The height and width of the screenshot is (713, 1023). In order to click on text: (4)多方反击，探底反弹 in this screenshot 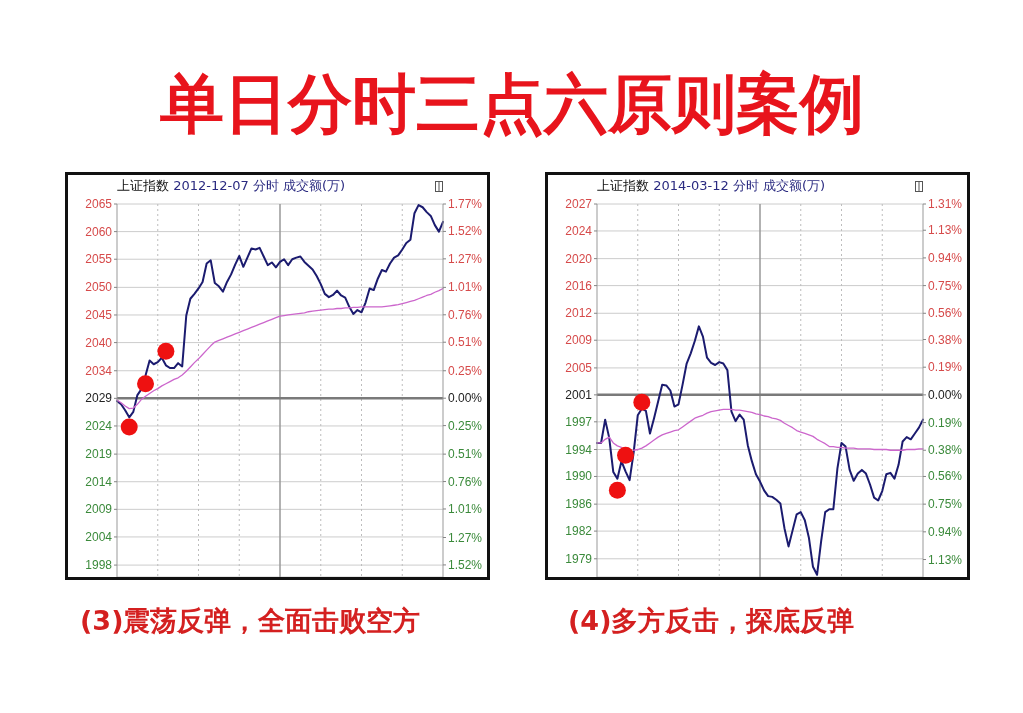, I will do `click(711, 621)`.